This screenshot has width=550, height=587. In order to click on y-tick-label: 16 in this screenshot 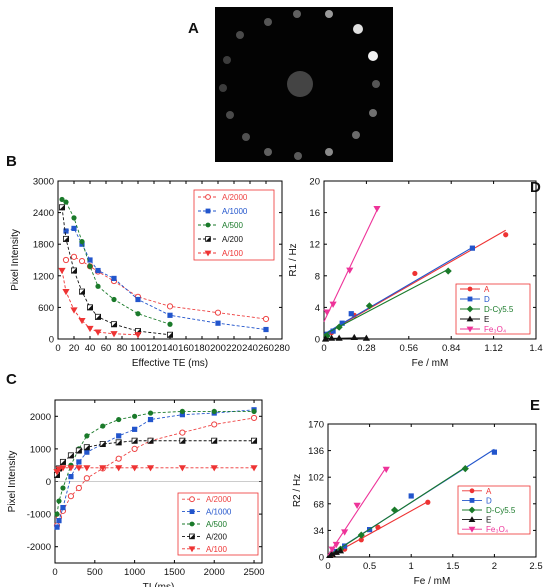, I will do `click(314, 213)`.